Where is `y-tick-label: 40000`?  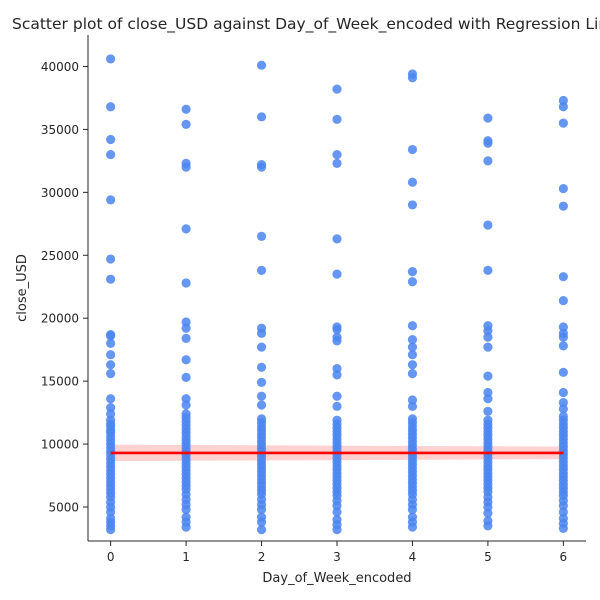 y-tick-label: 40000 is located at coordinates (60, 67).